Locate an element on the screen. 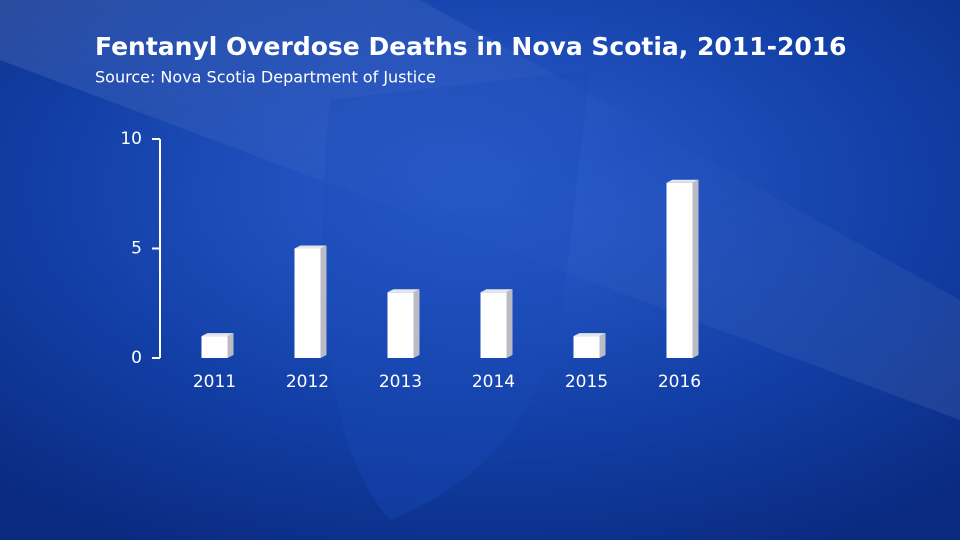 This screenshot has height=540, width=960. y-tick-label: 0 is located at coordinates (136, 358).